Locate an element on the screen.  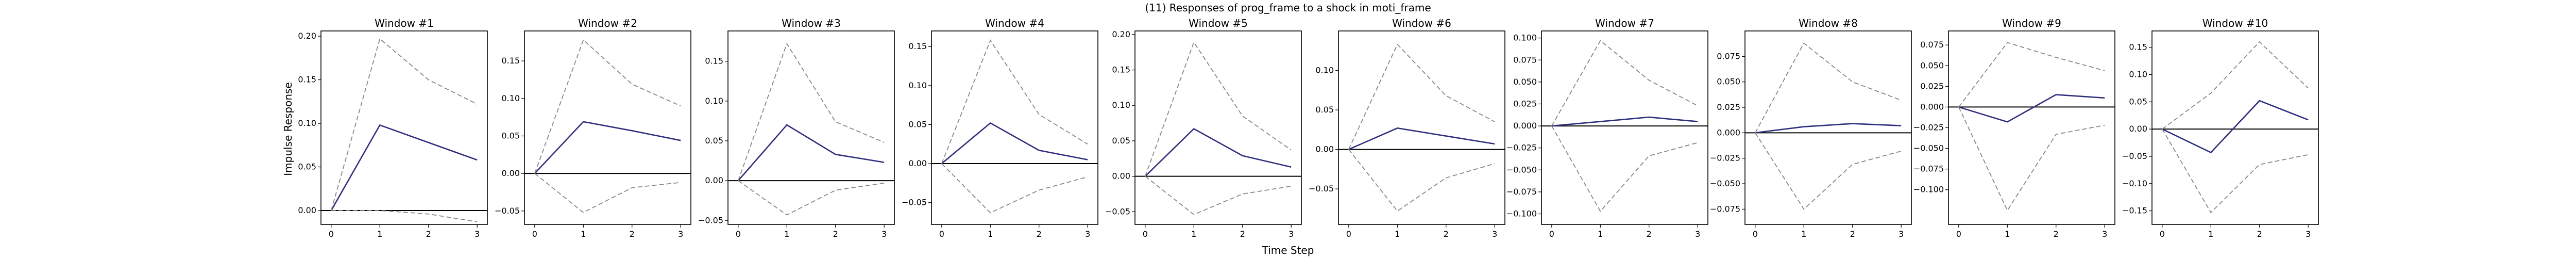
panel-title: Window #9 is located at coordinates (2031, 23).